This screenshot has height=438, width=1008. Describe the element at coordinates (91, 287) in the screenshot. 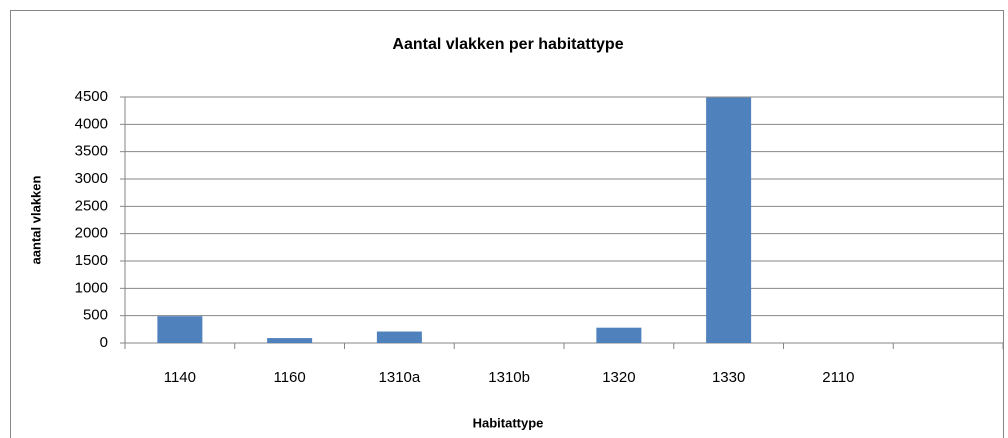

I see `y-tick-label: 1000` at that location.